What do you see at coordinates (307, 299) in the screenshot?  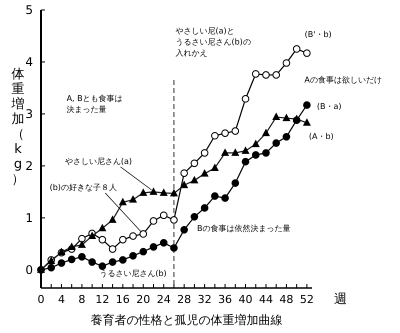 I see `x-tick-label: 52` at bounding box center [307, 299].